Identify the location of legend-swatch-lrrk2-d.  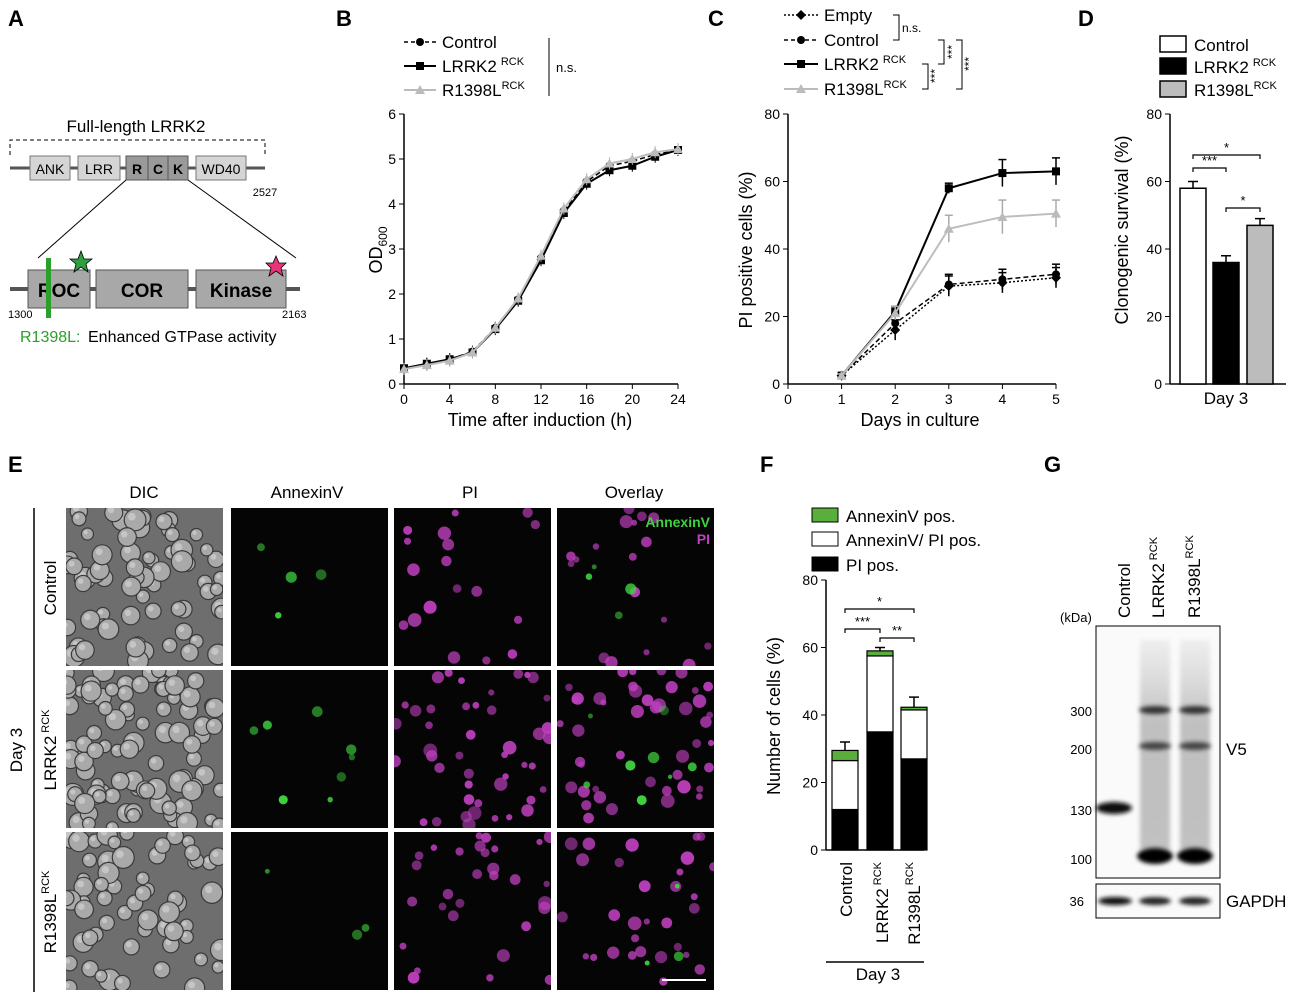
(1173, 66).